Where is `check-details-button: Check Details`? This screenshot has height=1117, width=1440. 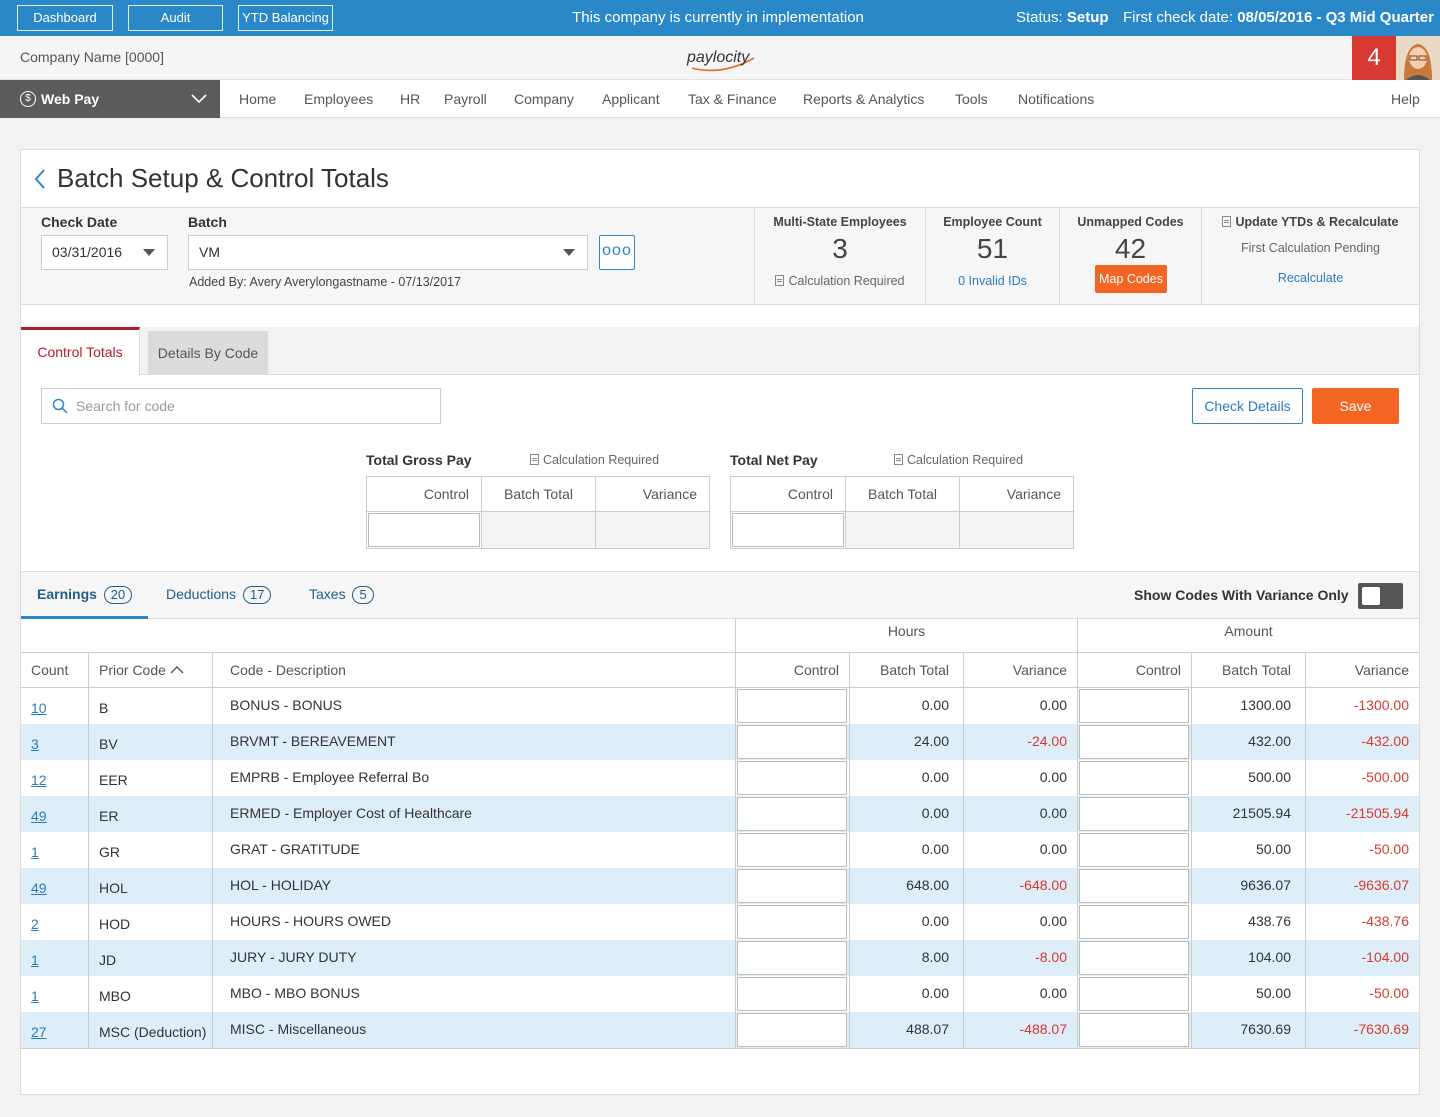
check-details-button: Check Details is located at coordinates (1247, 406).